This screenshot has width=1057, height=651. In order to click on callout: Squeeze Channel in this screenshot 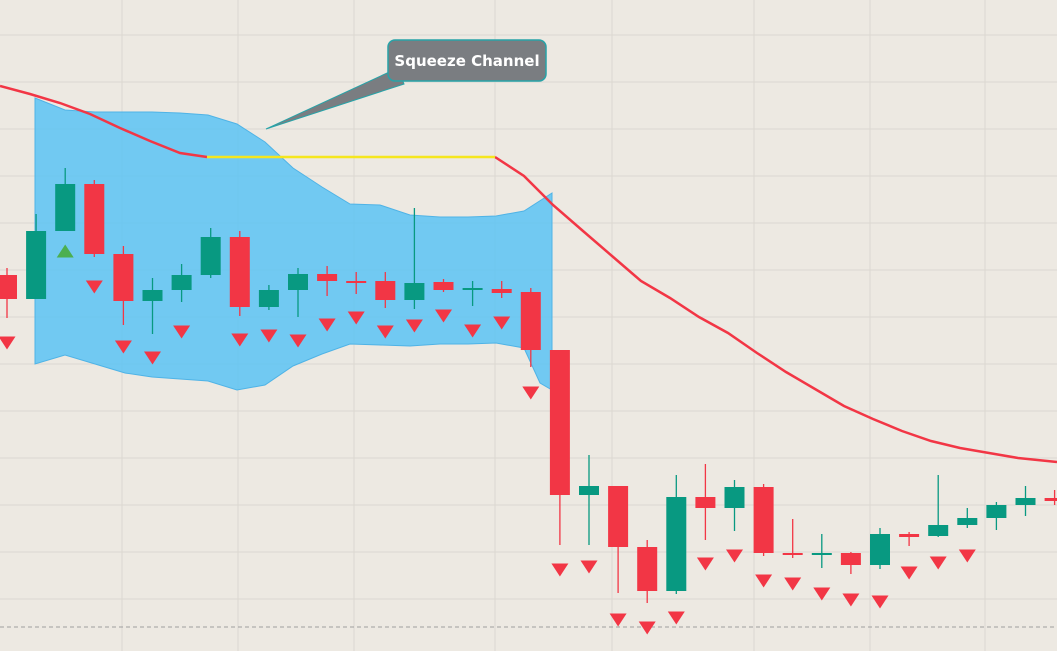, I will do `click(406, 84)`.